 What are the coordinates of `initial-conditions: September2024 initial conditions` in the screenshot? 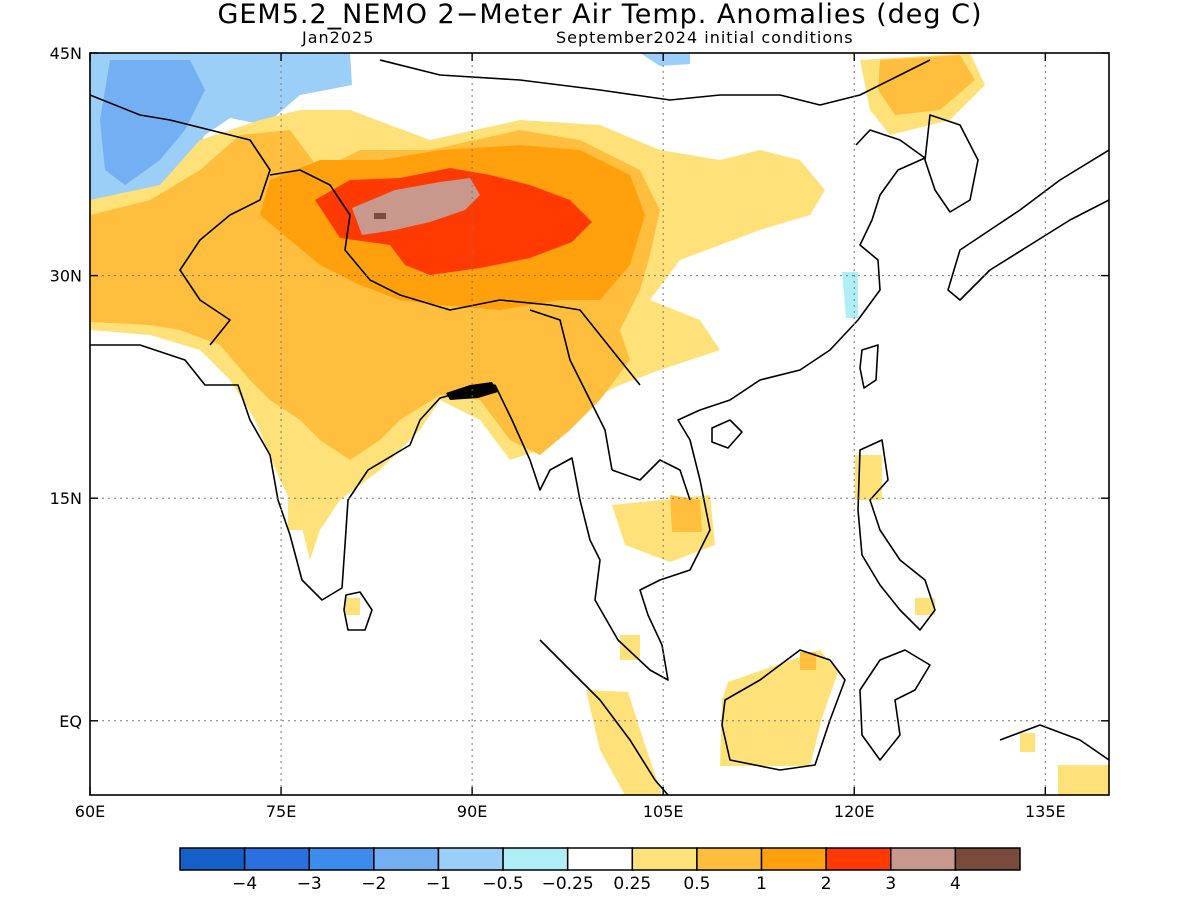 It's located at (705, 37).